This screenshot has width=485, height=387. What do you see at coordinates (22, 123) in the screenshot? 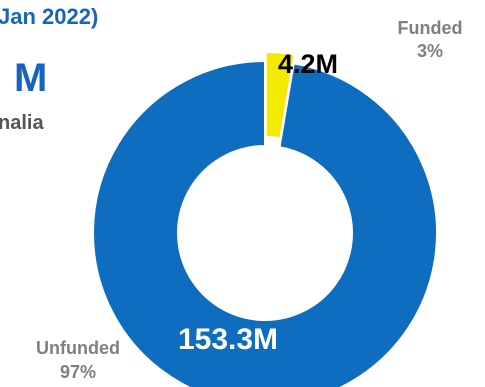
I see `header-subtitle-fragment: nalia` at bounding box center [22, 123].